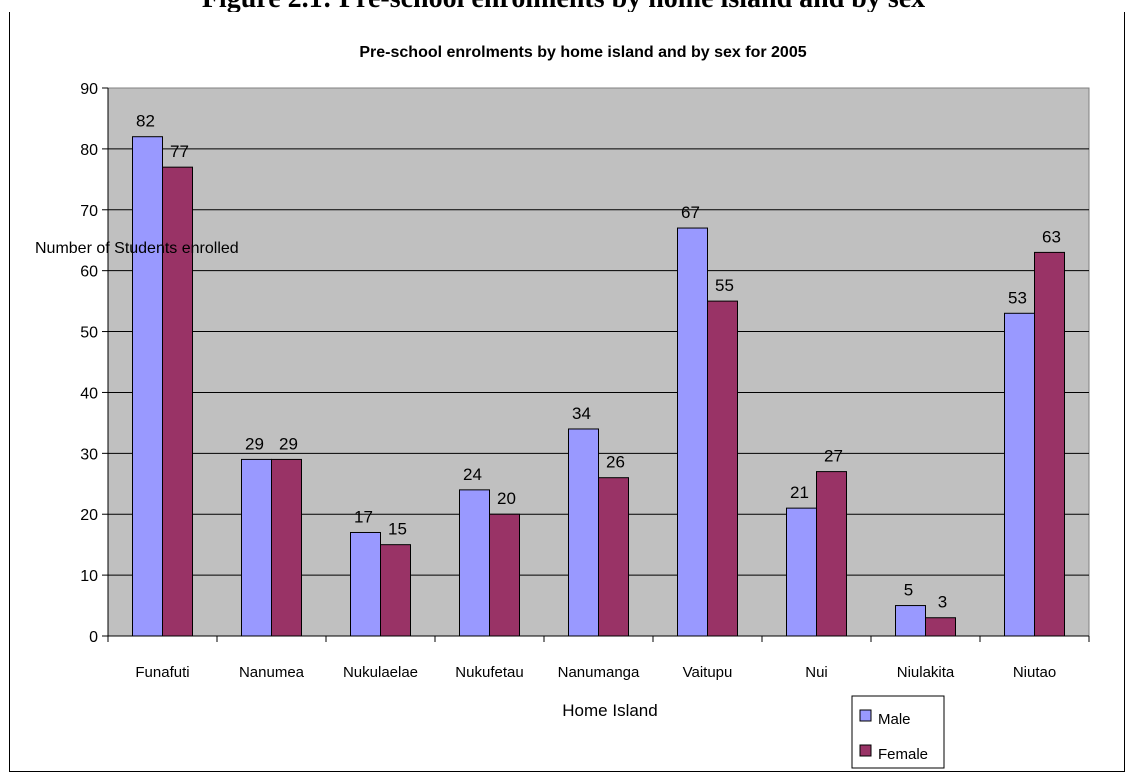 This screenshot has width=1127, height=774. Describe the element at coordinates (708, 672) in the screenshot. I see `x-tick-label: Vaitupu` at that location.